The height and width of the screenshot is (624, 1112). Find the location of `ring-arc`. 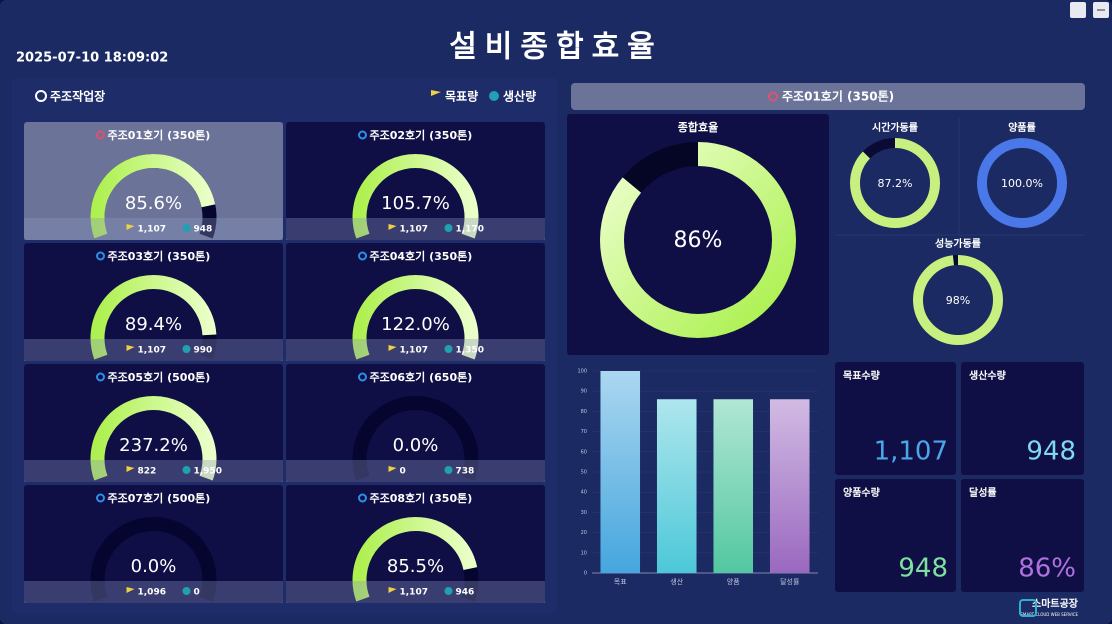

ring-arc is located at coordinates (895, 183).